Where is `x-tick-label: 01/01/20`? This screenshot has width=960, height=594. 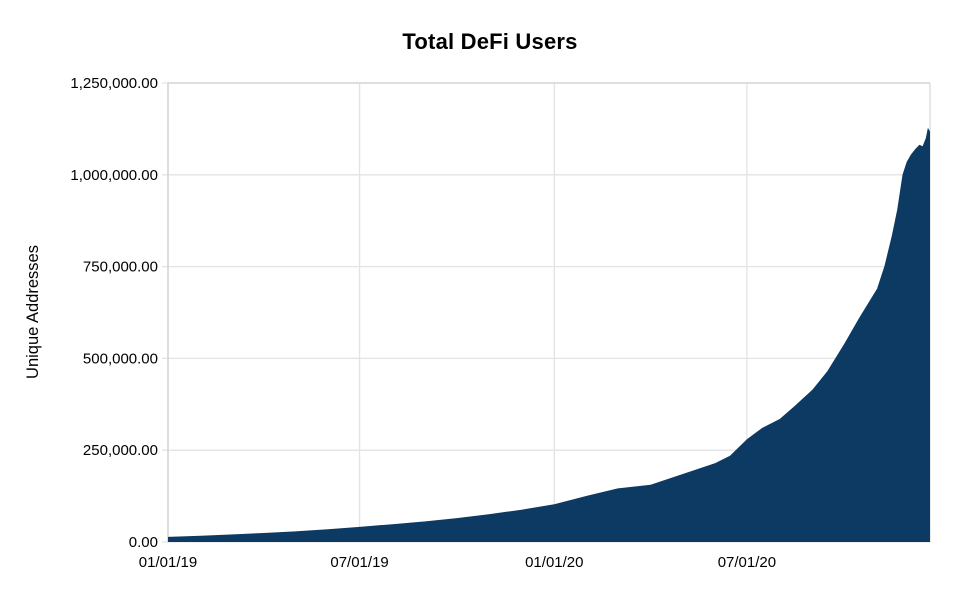 x-tick-label: 01/01/20 is located at coordinates (554, 562).